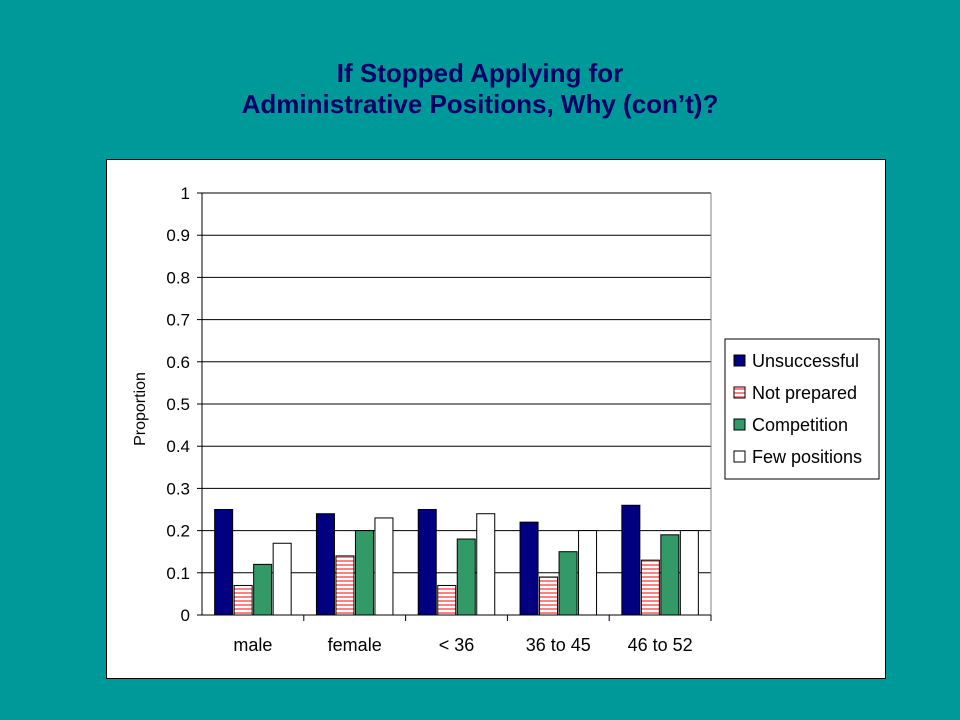  What do you see at coordinates (178, 531) in the screenshot?
I see `y-tick-label: 0.2` at bounding box center [178, 531].